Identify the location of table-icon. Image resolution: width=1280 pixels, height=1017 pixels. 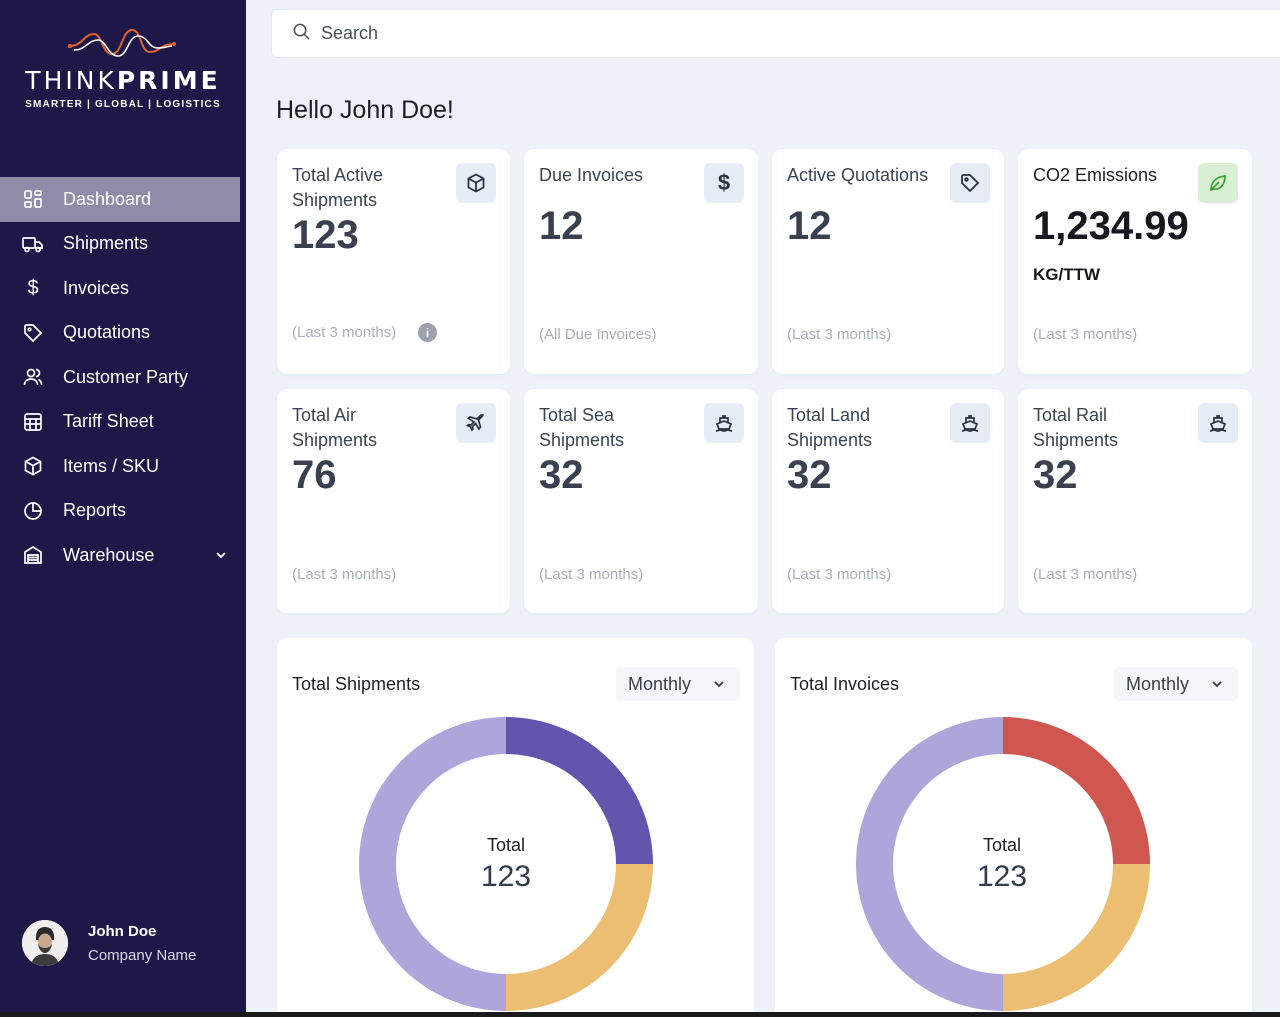
(33, 422).